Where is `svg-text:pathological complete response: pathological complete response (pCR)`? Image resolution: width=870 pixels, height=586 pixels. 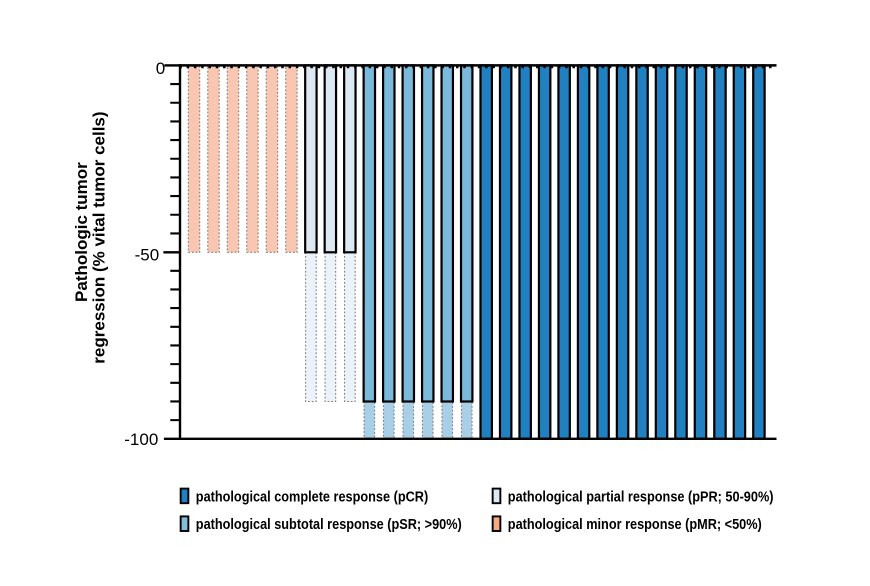
svg-text:pathological complete response: pathological complete response (pCR) is located at coordinates (312, 497).